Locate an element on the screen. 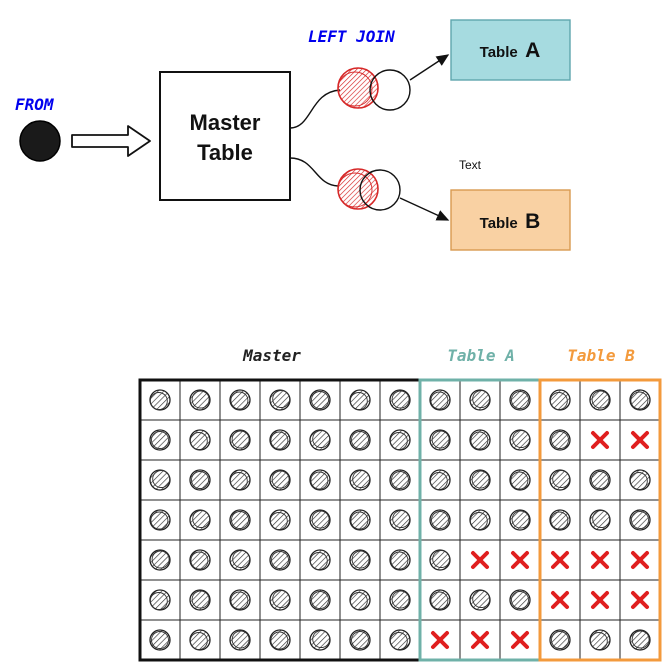 The image size is (662, 662). master-table-label-line1: Master is located at coordinates (225, 122).